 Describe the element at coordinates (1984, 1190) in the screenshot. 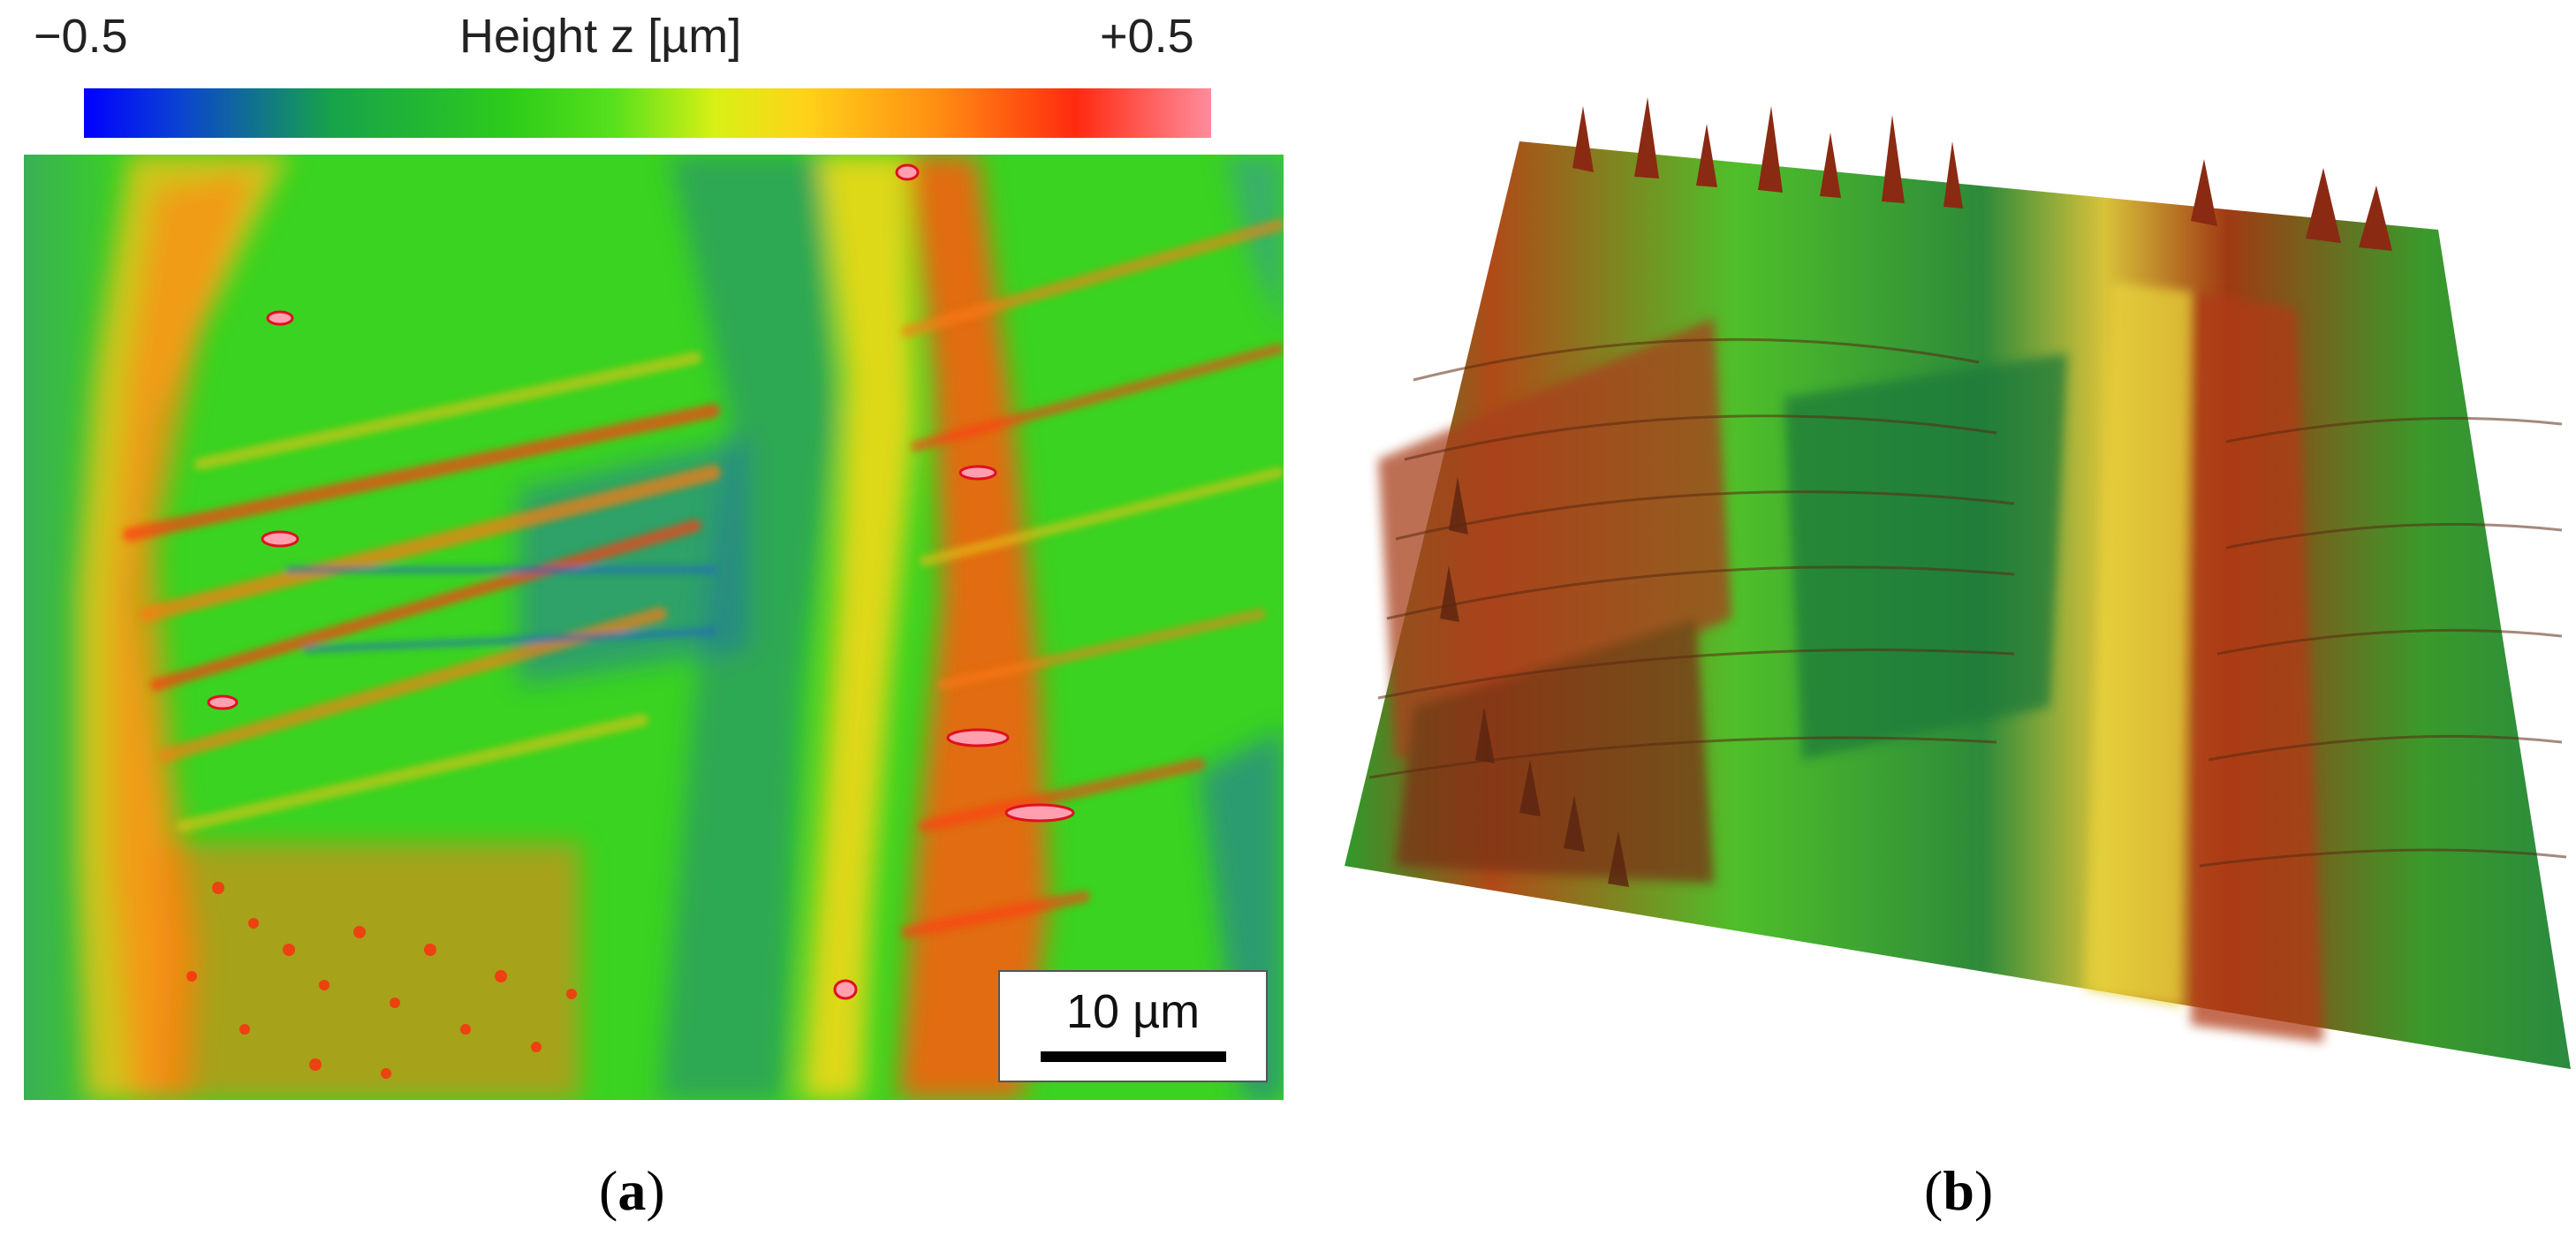

I see `caption-b-close: )` at that location.